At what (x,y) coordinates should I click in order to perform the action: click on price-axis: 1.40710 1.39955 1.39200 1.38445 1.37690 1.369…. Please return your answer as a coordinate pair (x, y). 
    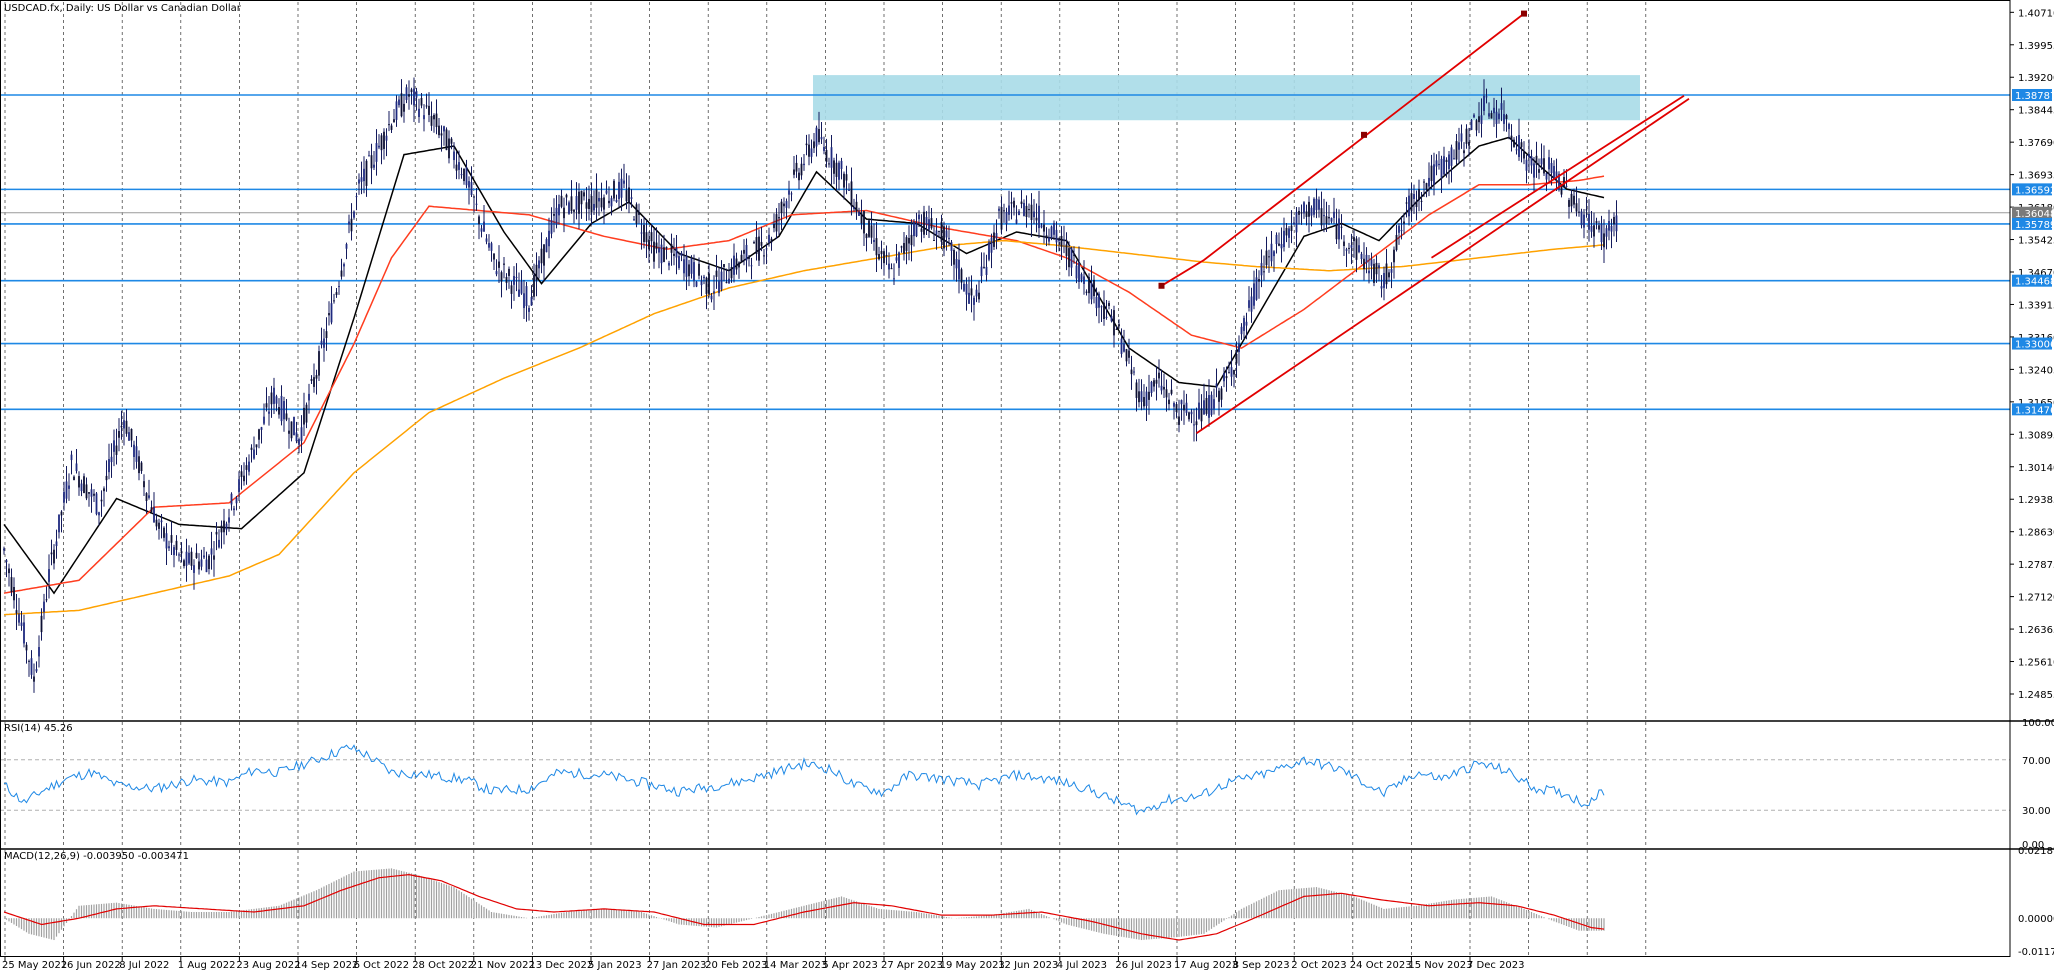
    Looking at the image, I should click on (2032, 483).